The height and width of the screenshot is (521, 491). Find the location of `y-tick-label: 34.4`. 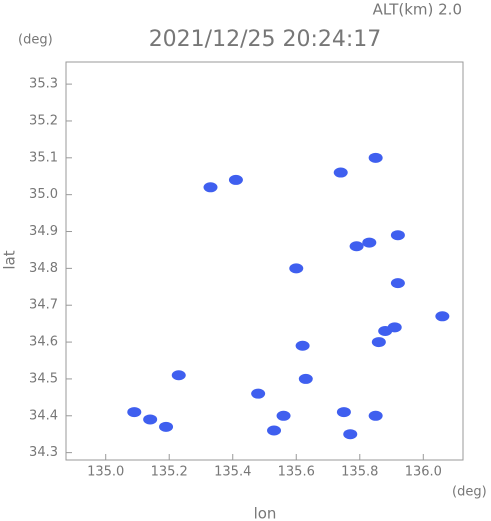

y-tick-label: 34.4 is located at coordinates (43, 415).